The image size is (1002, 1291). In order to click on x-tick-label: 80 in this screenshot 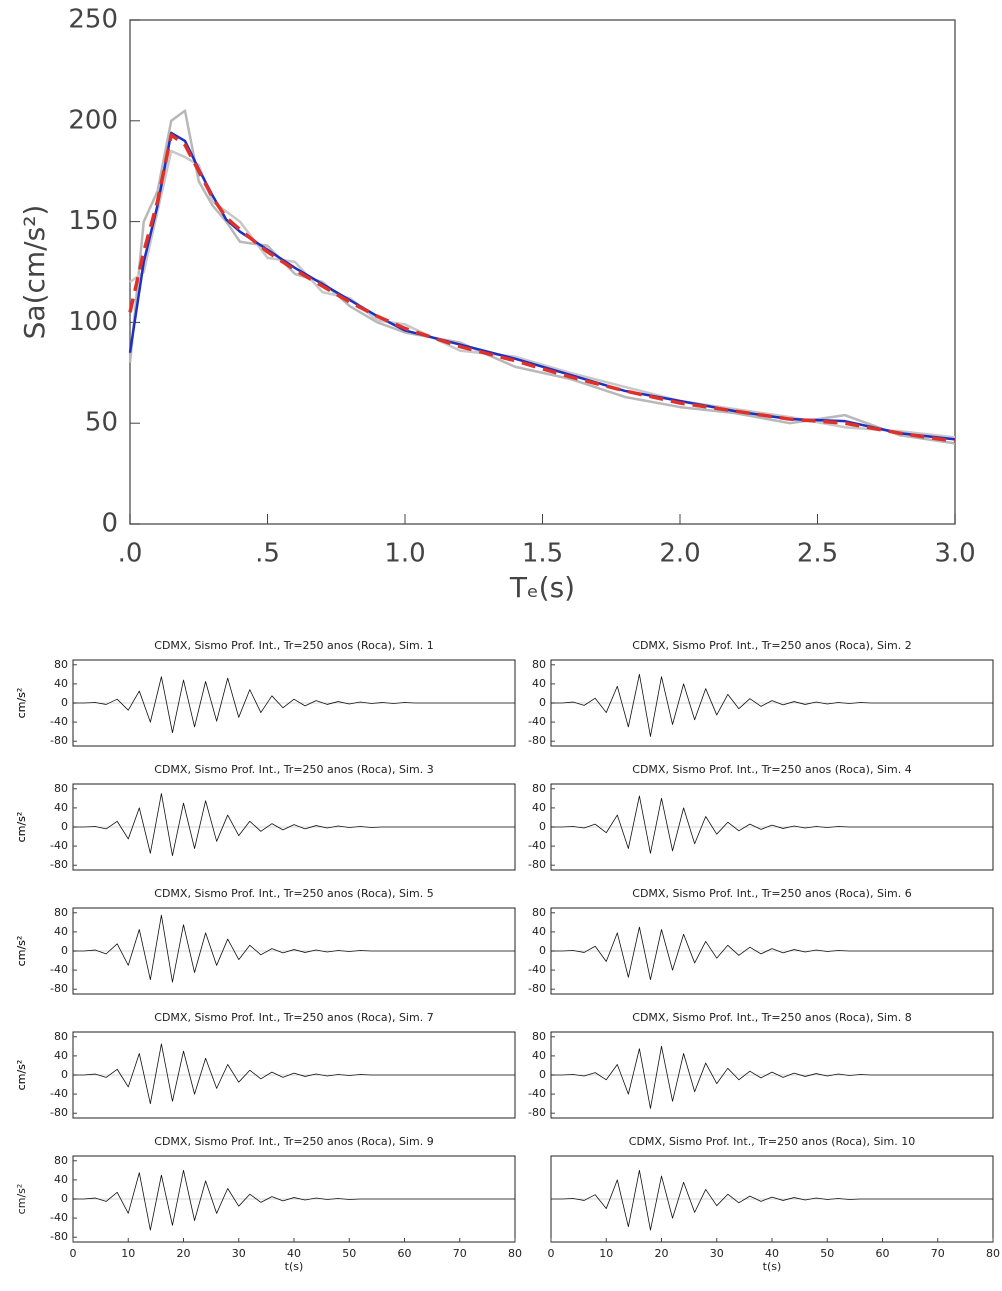, I will do `click(993, 1253)`.